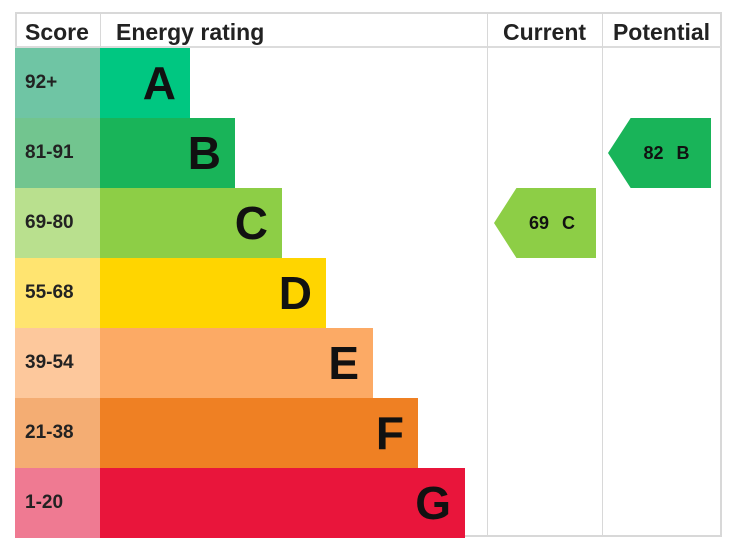  I want to click on rating-bar-g: G, so click(282, 503).